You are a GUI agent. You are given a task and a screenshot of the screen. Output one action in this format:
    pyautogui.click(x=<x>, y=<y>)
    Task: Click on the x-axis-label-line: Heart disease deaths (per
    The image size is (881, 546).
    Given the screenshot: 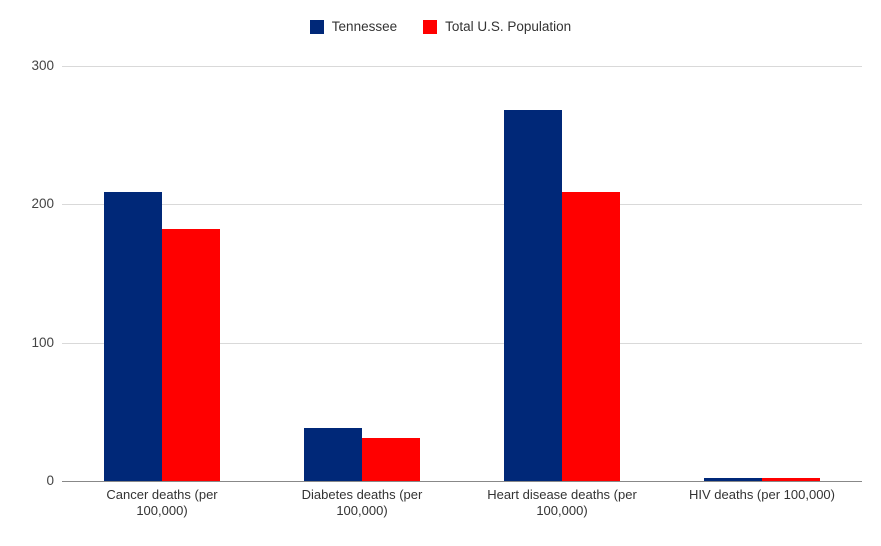 What is the action you would take?
    pyautogui.click(x=562, y=494)
    